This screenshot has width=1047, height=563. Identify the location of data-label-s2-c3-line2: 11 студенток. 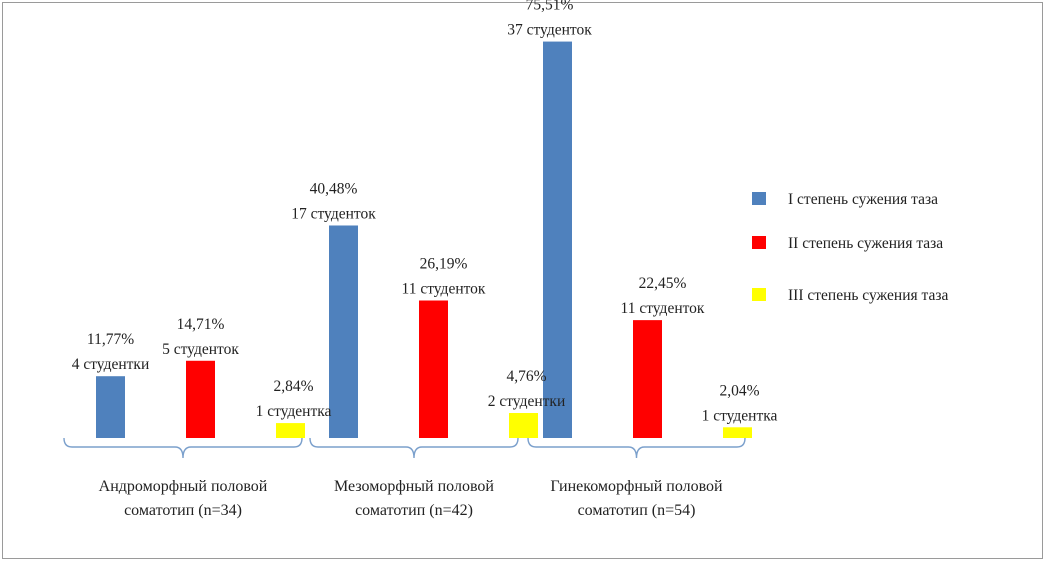
(663, 308).